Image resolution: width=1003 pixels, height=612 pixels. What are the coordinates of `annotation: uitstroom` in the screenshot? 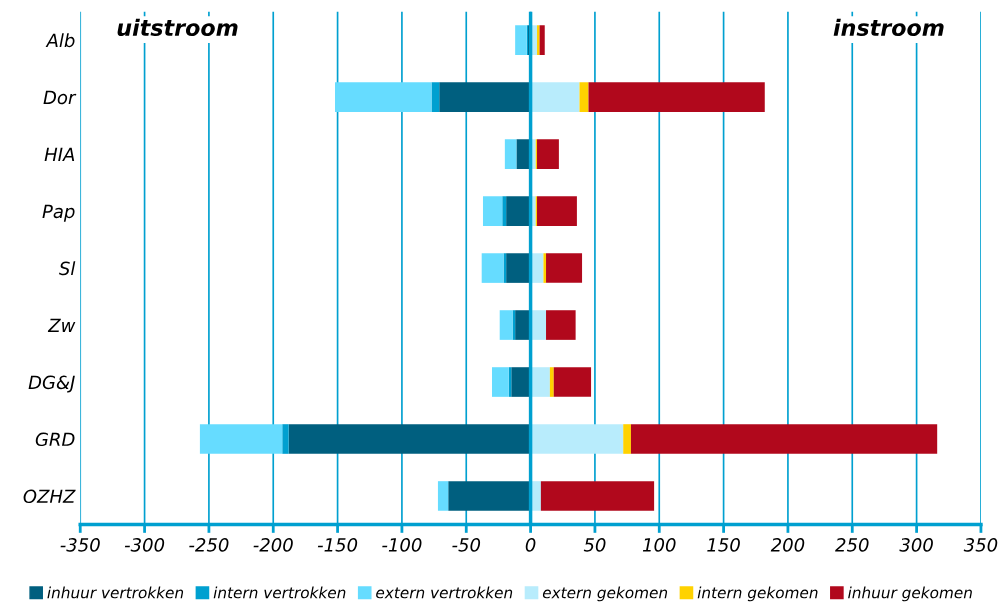 It's located at (177, 27).